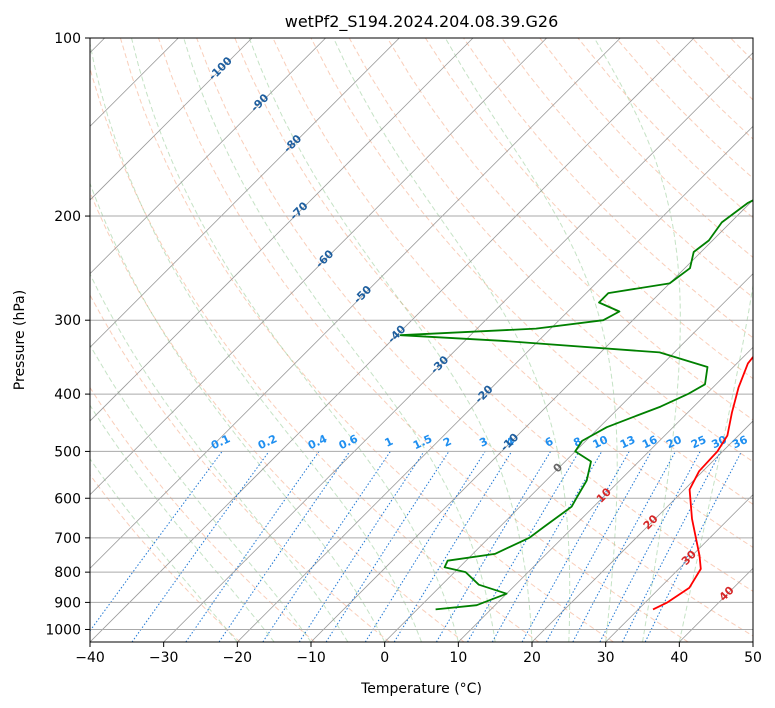 Image resolution: width=775 pixels, height=708 pixels. What do you see at coordinates (20, 340) in the screenshot?
I see `y-axis-label: Pressure (hPa)` at bounding box center [20, 340].